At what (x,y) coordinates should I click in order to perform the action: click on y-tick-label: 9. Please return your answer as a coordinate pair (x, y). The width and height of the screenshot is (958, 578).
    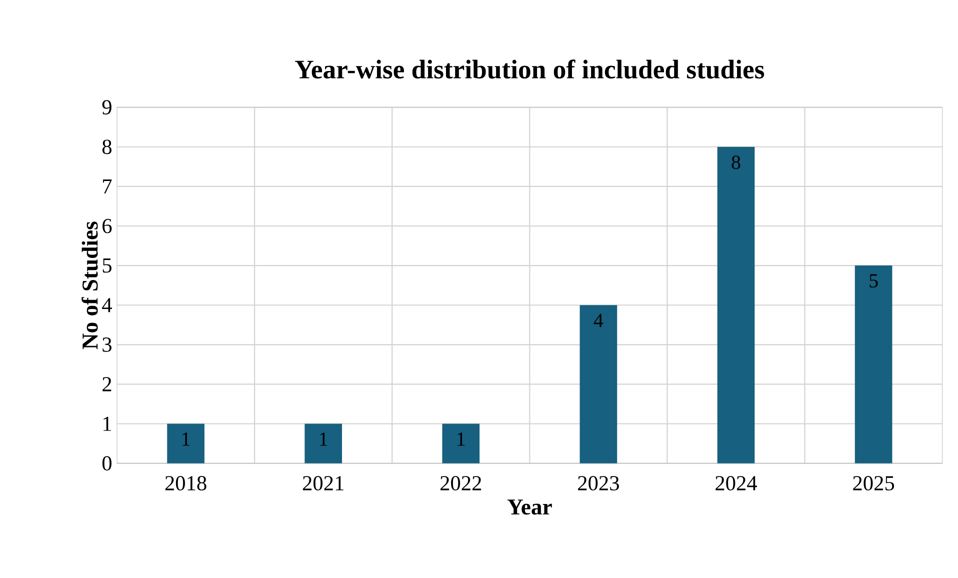
    Looking at the image, I should click on (107, 107).